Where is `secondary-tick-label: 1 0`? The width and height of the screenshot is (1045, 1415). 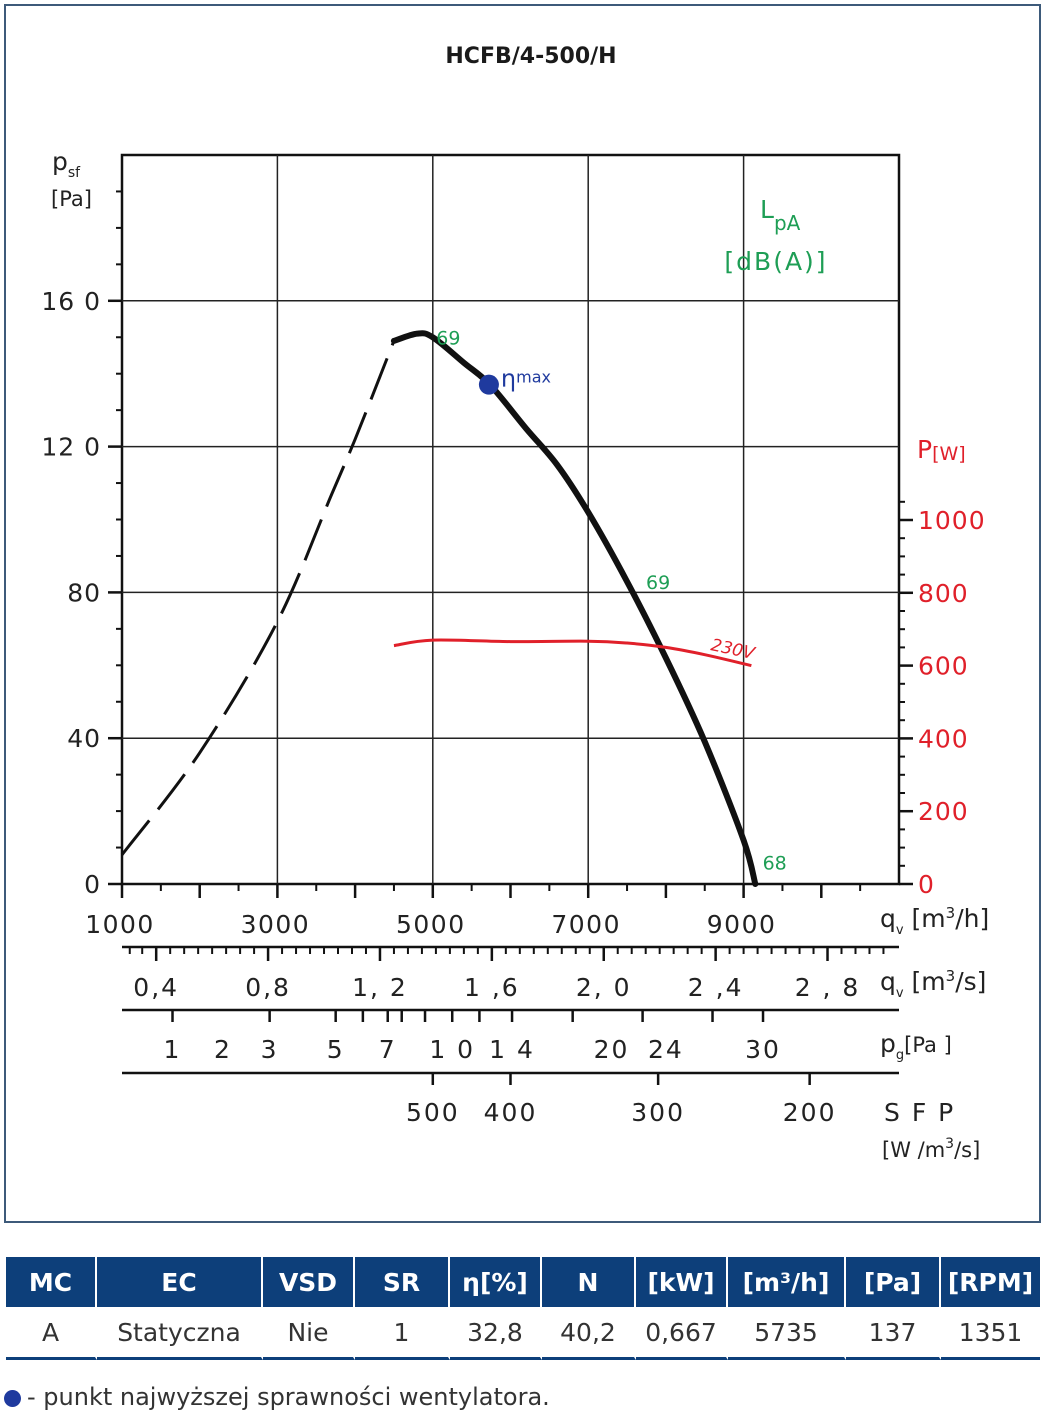 secondary-tick-label: 1 0 is located at coordinates (452, 1049).